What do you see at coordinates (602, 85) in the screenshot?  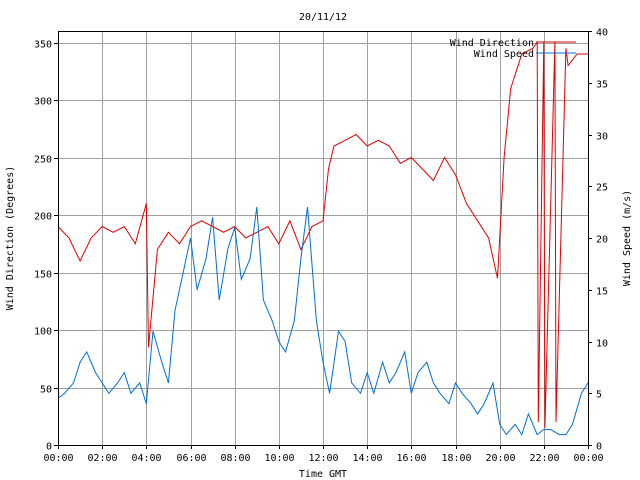 I see `y-right-tick-label: 35` at bounding box center [602, 85].